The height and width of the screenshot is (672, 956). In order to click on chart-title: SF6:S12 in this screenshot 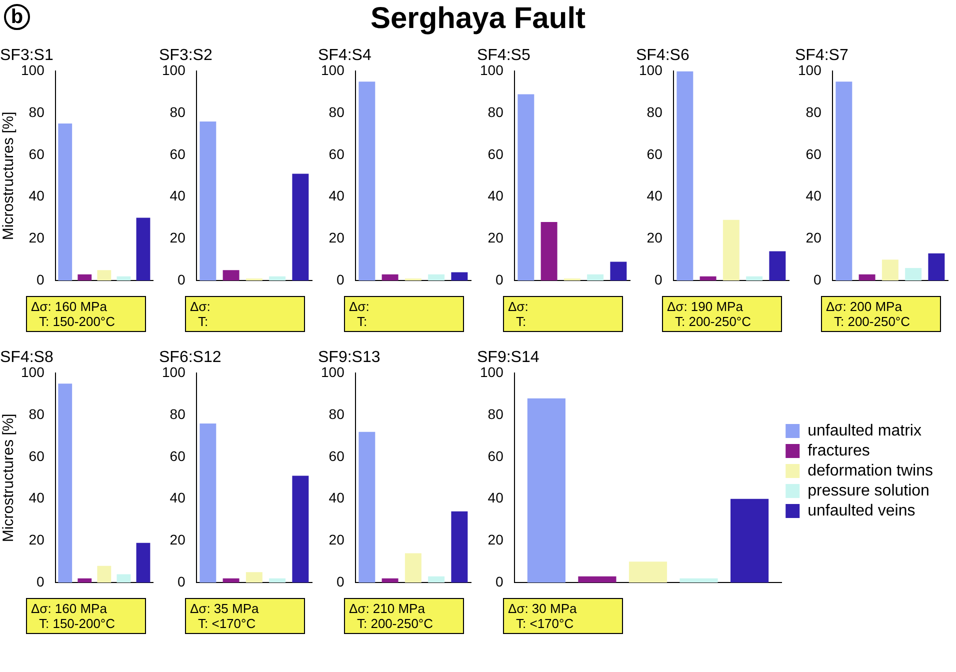, I will do `click(190, 357)`.